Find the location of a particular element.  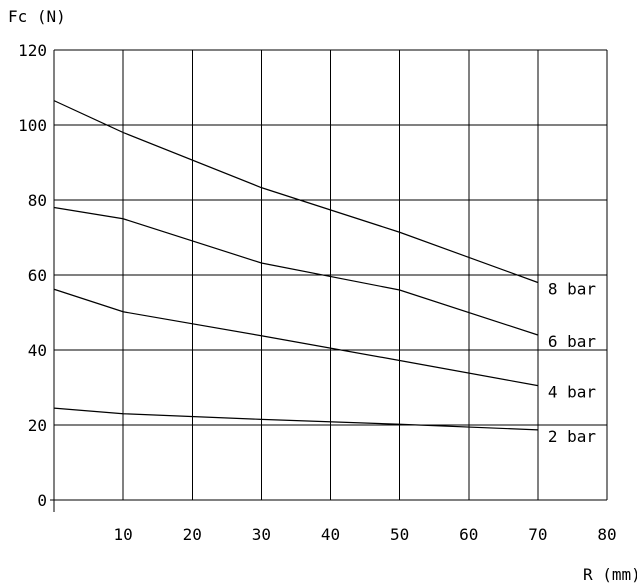

series-label-6-bar: 6 bar is located at coordinates (572, 341).